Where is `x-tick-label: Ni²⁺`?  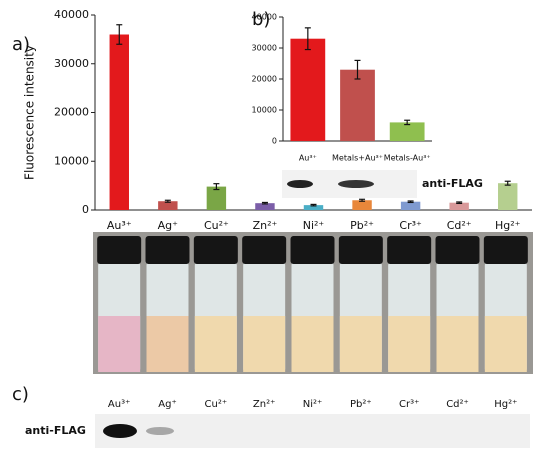 x-tick-label: Ni²⁺ is located at coordinates (314, 225).